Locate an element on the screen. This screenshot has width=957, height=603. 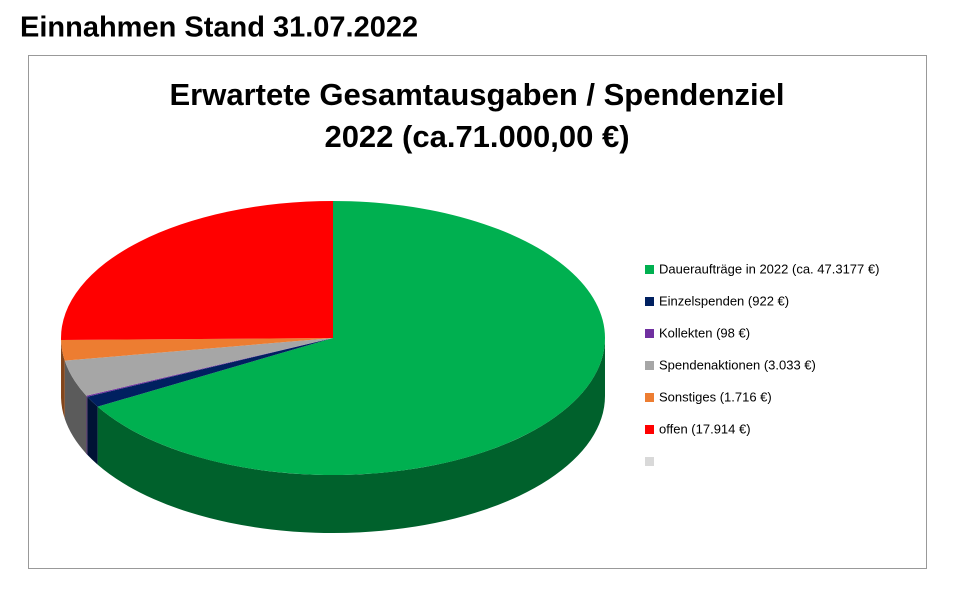
legend-label: Daueraufträge in 2022 (ca. 47.3177 €) is located at coordinates (769, 268).